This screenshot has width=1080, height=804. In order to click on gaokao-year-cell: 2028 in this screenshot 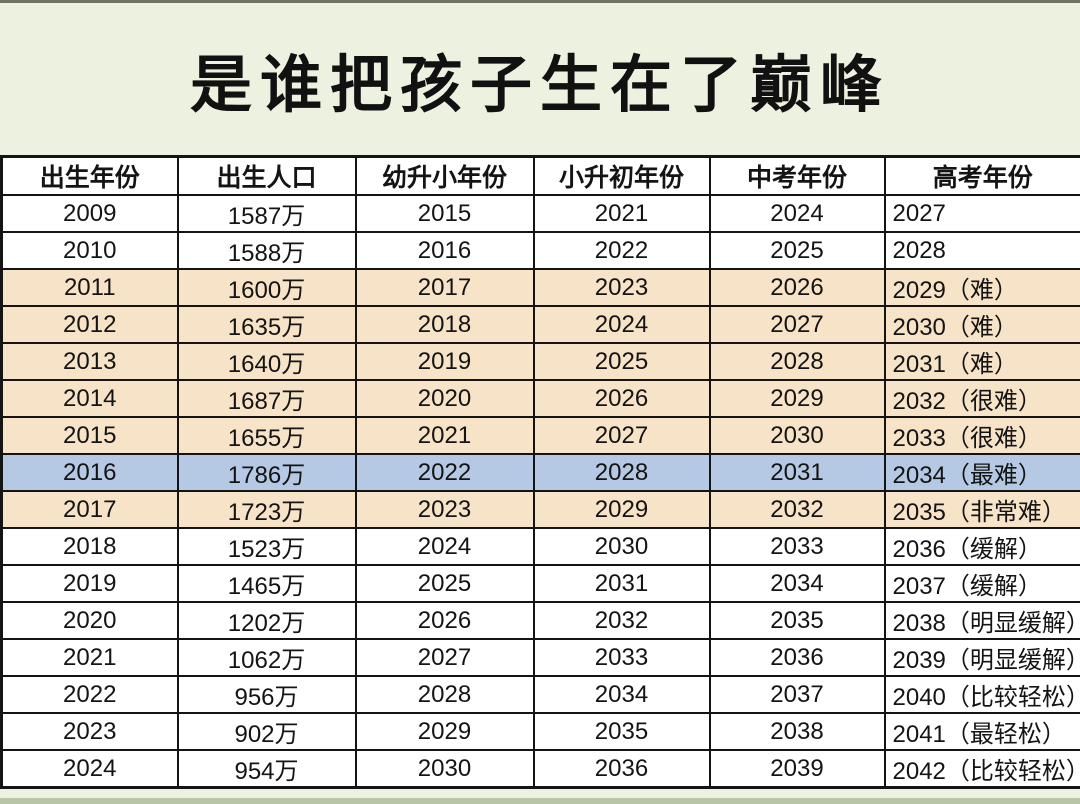, I will do `click(981, 250)`.